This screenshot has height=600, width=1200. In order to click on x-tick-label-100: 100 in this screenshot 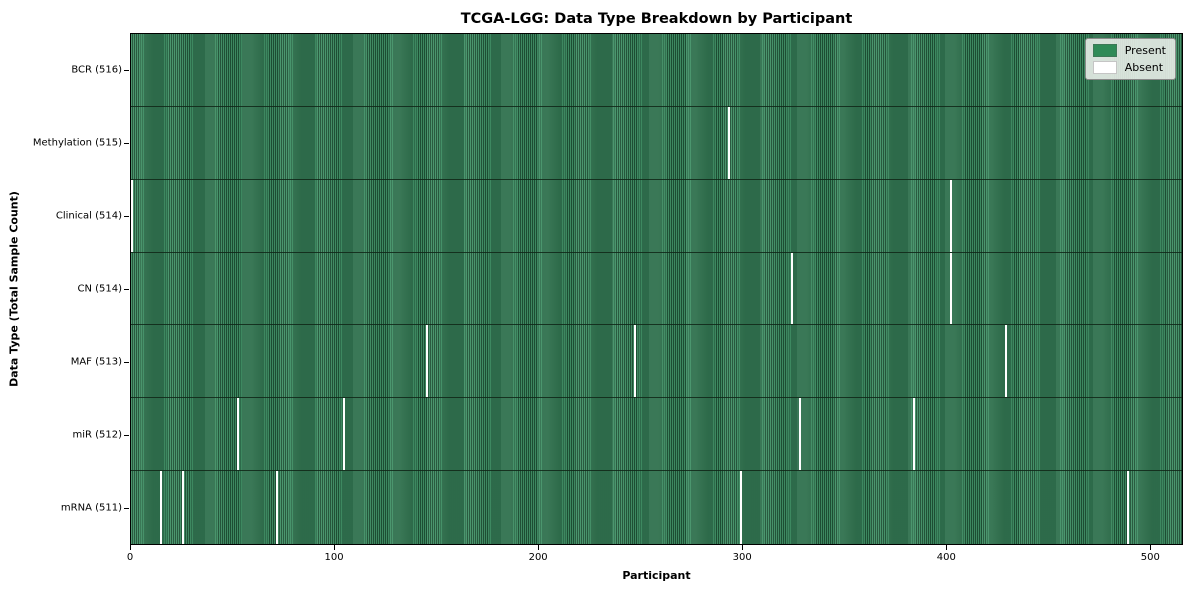, I will do `click(334, 557)`.